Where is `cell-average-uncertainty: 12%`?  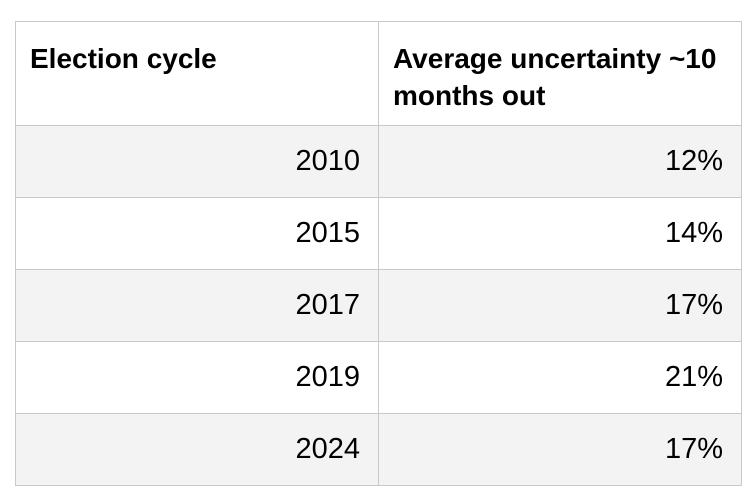
cell-average-uncertainty: 12% is located at coordinates (560, 161).